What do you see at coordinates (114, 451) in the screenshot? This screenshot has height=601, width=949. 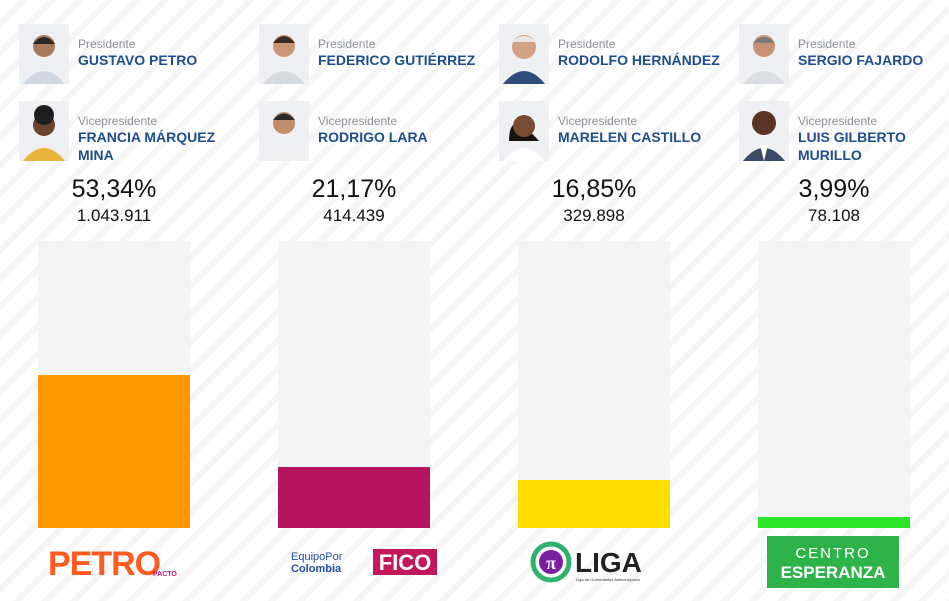 I see `bar-petro` at bounding box center [114, 451].